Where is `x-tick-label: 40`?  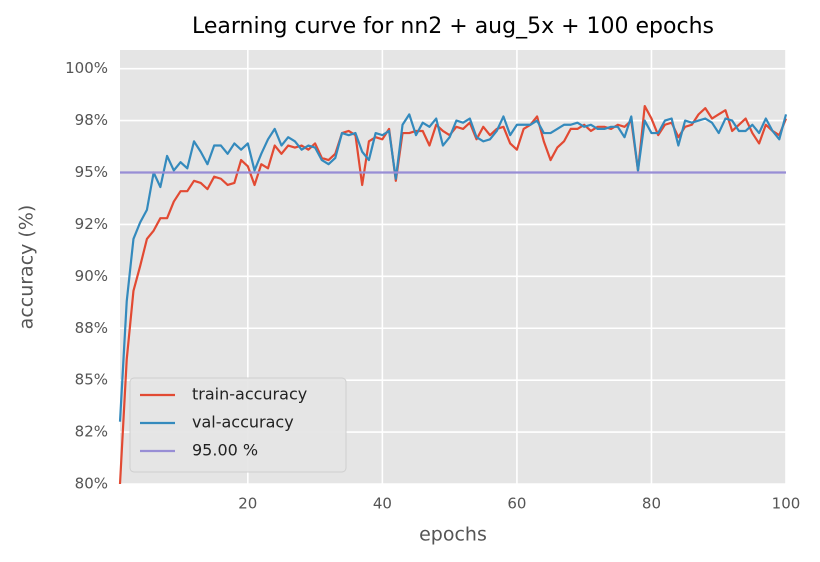
x-tick-label: 40 is located at coordinates (382, 504).